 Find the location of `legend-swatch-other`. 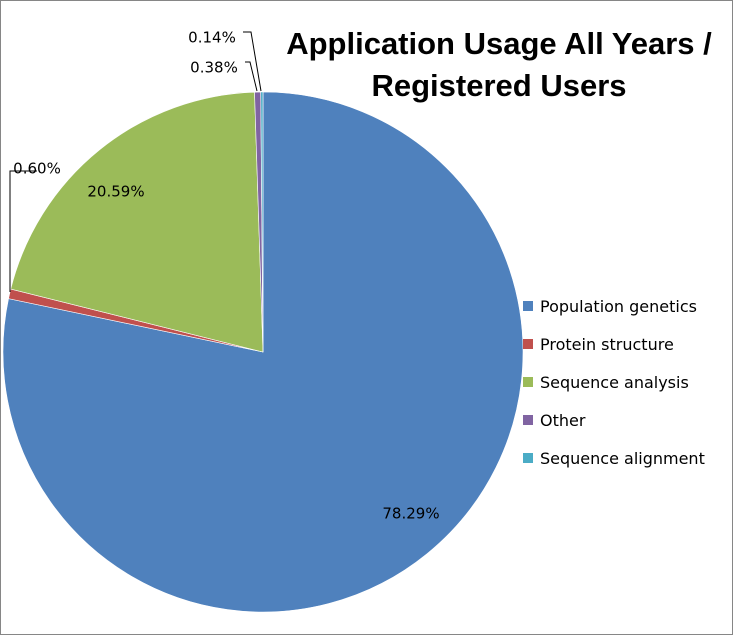

legend-swatch-other is located at coordinates (528, 420).